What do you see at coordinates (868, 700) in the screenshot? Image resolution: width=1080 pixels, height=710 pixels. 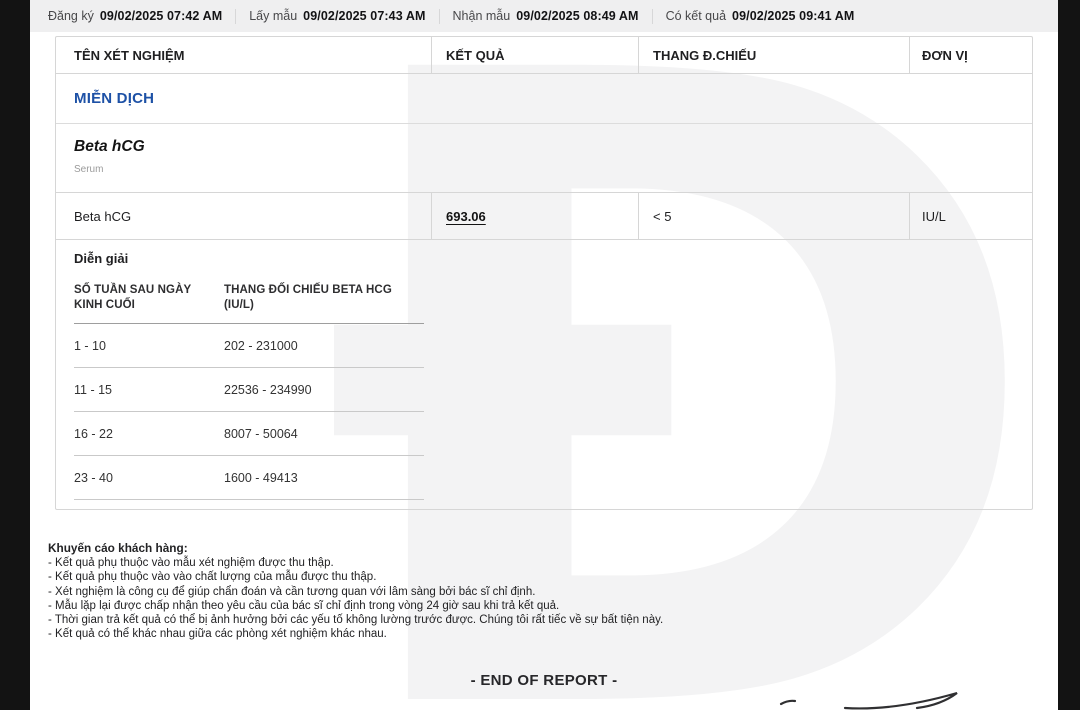 I see `signature-stroke` at bounding box center [868, 700].